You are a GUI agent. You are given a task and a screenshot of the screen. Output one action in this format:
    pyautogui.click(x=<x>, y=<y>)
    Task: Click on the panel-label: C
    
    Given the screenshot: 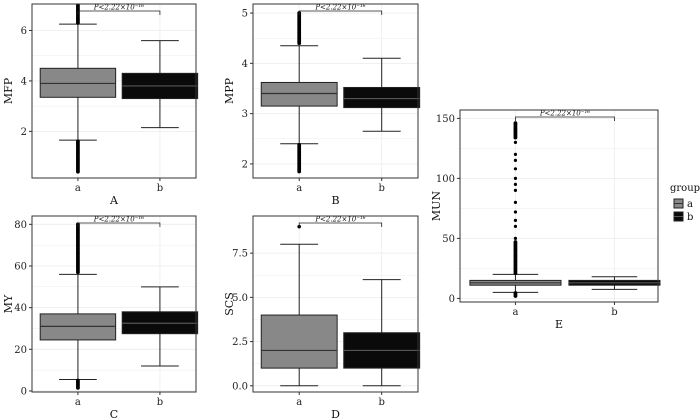 What is the action you would take?
    pyautogui.click(x=114, y=413)
    